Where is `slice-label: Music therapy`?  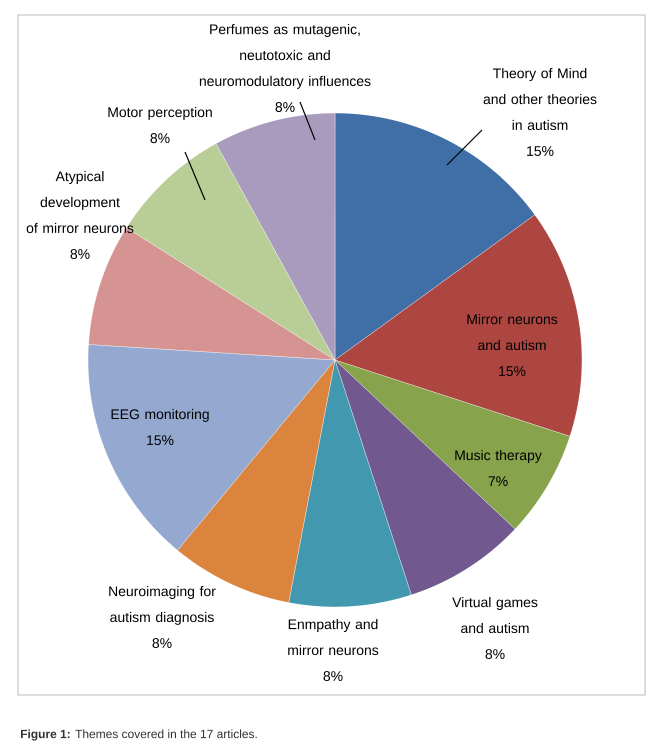
slice-label: Music therapy is located at coordinates (498, 456).